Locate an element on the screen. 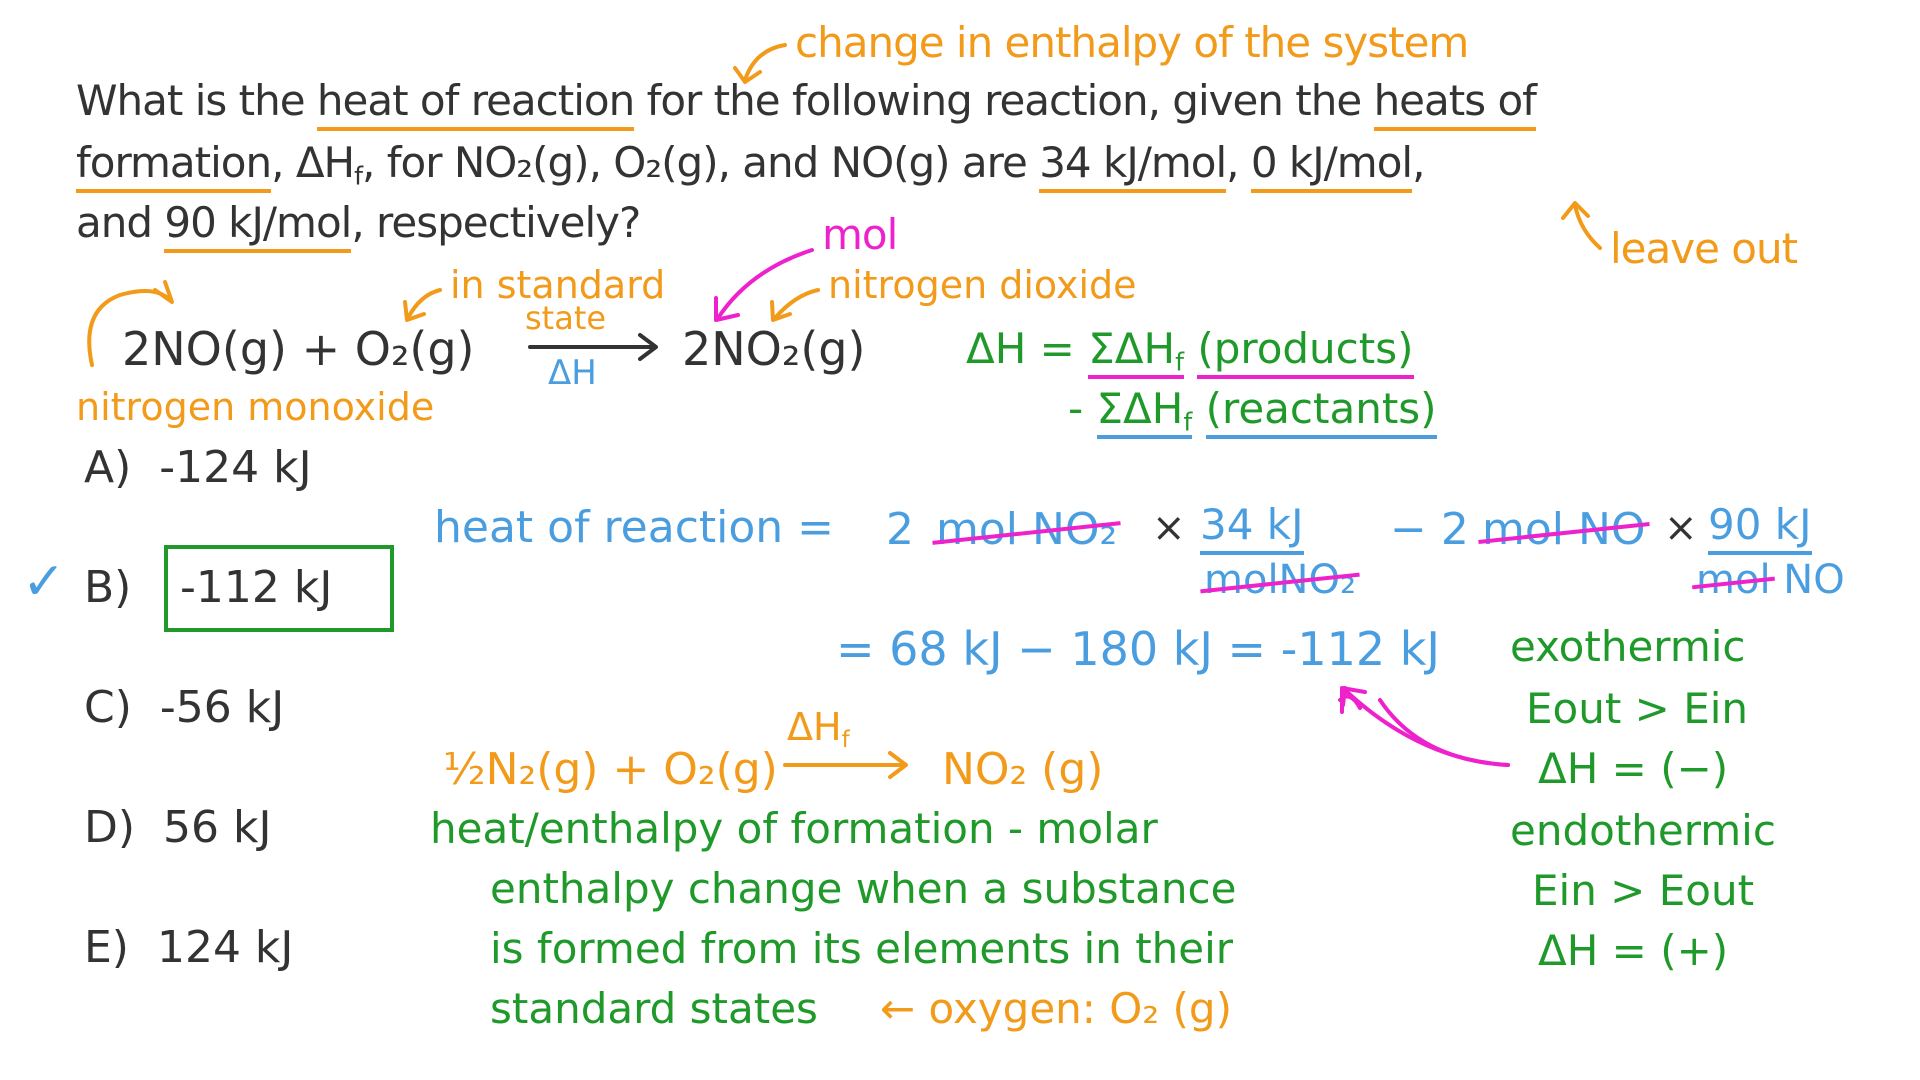 The width and height of the screenshot is (1920, 1080). state-note: state is located at coordinates (566, 318).